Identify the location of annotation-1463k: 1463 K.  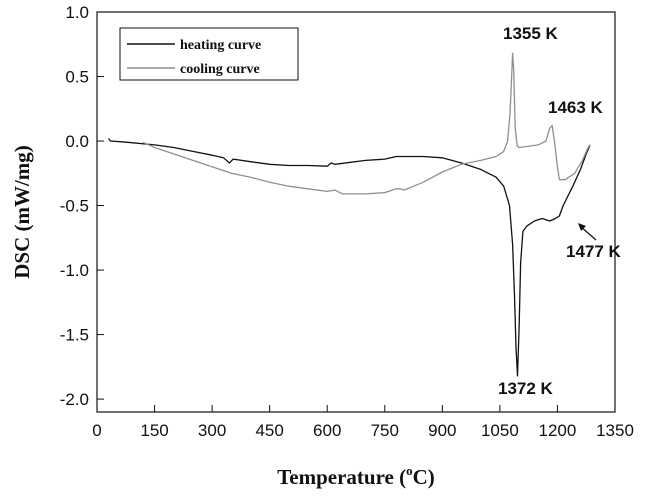
(576, 107).